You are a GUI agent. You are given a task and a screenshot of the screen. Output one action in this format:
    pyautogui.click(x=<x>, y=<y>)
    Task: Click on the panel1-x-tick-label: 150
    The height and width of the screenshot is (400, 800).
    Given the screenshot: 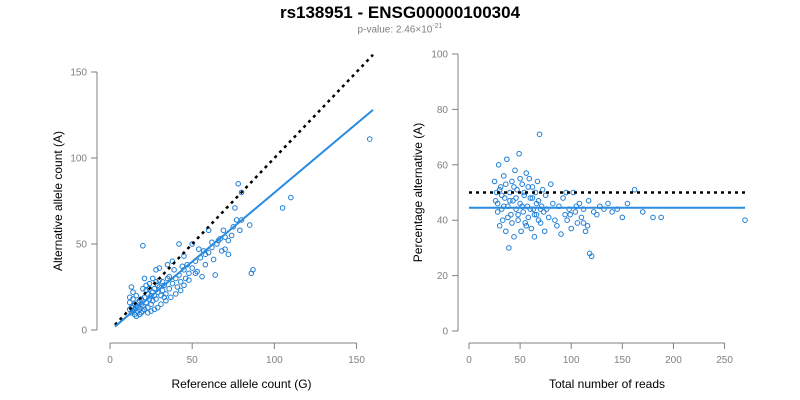 What is the action you would take?
    pyautogui.click(x=356, y=360)
    